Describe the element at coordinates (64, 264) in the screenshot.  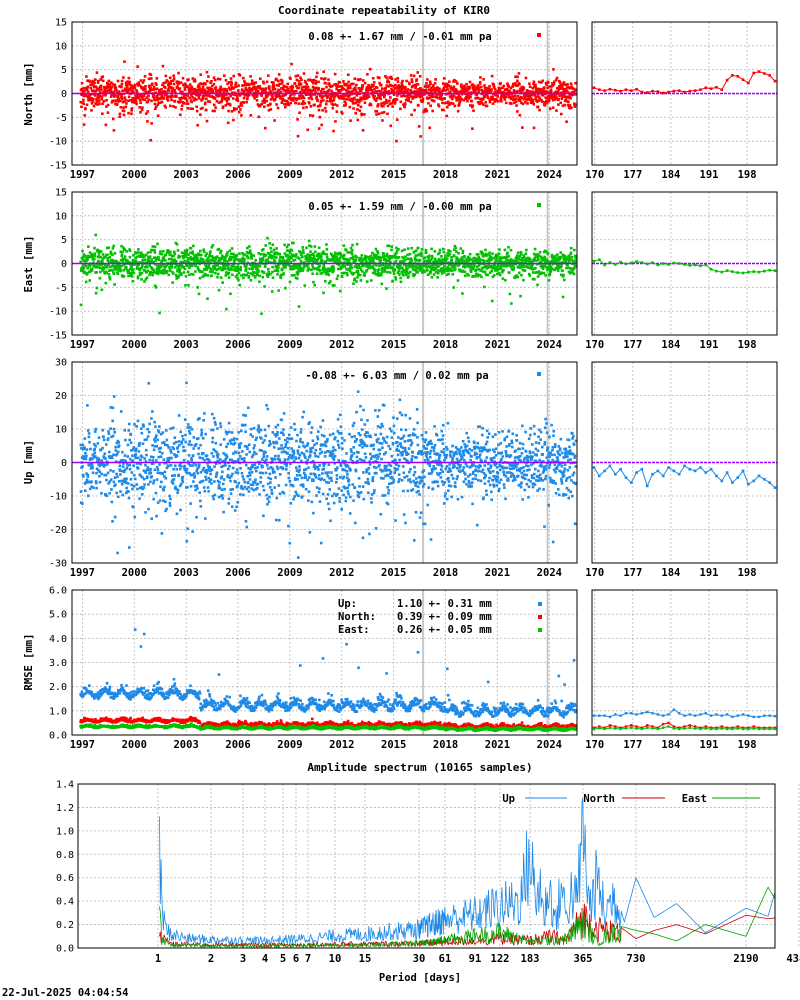
I see `y-tick-label: 0` at that location.